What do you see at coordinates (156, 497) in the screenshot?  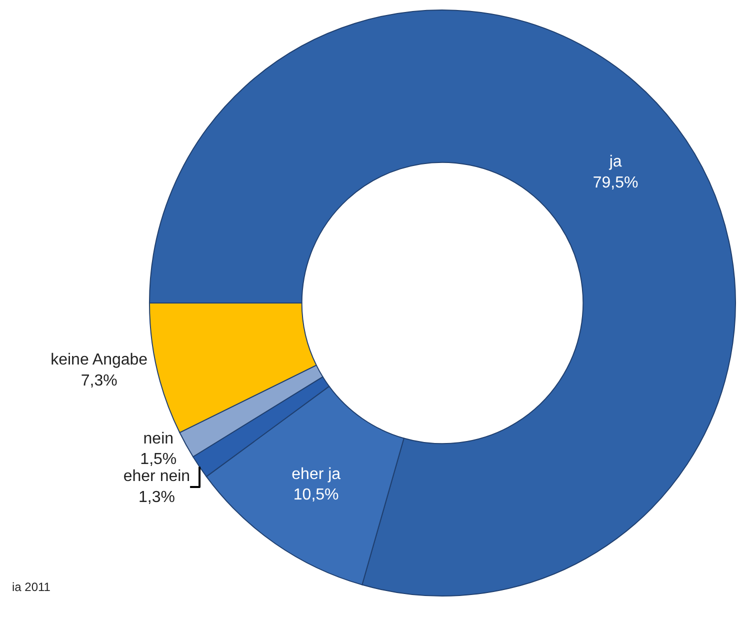 I see `data-label: 1,3%` at bounding box center [156, 497].